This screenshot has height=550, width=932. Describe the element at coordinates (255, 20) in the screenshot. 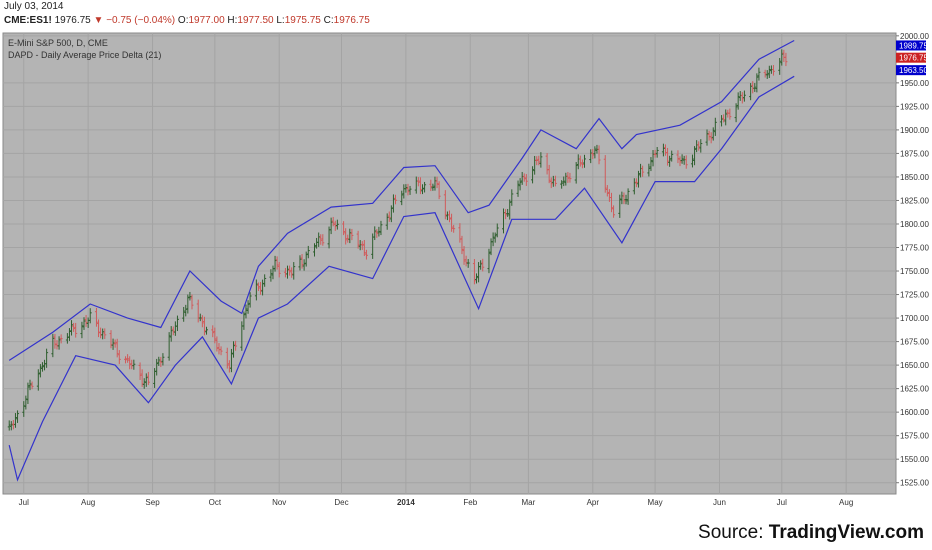

I see `high-value: 1977.50` at that location.